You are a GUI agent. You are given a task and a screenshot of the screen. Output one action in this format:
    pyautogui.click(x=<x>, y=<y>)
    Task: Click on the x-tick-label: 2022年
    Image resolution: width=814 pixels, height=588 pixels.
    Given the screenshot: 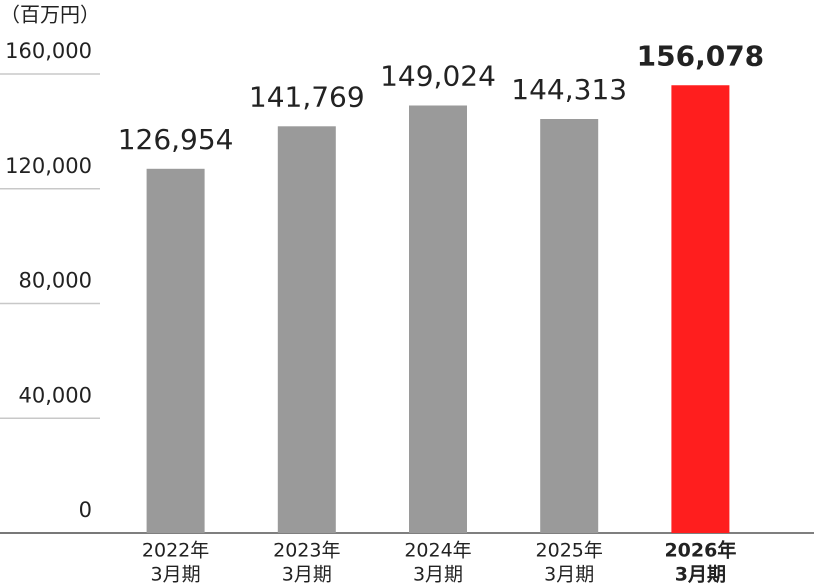 What is the action you would take?
    pyautogui.click(x=175, y=551)
    